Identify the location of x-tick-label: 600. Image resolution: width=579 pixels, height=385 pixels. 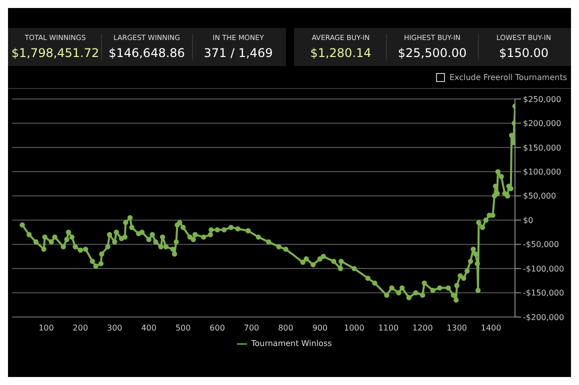
(217, 328).